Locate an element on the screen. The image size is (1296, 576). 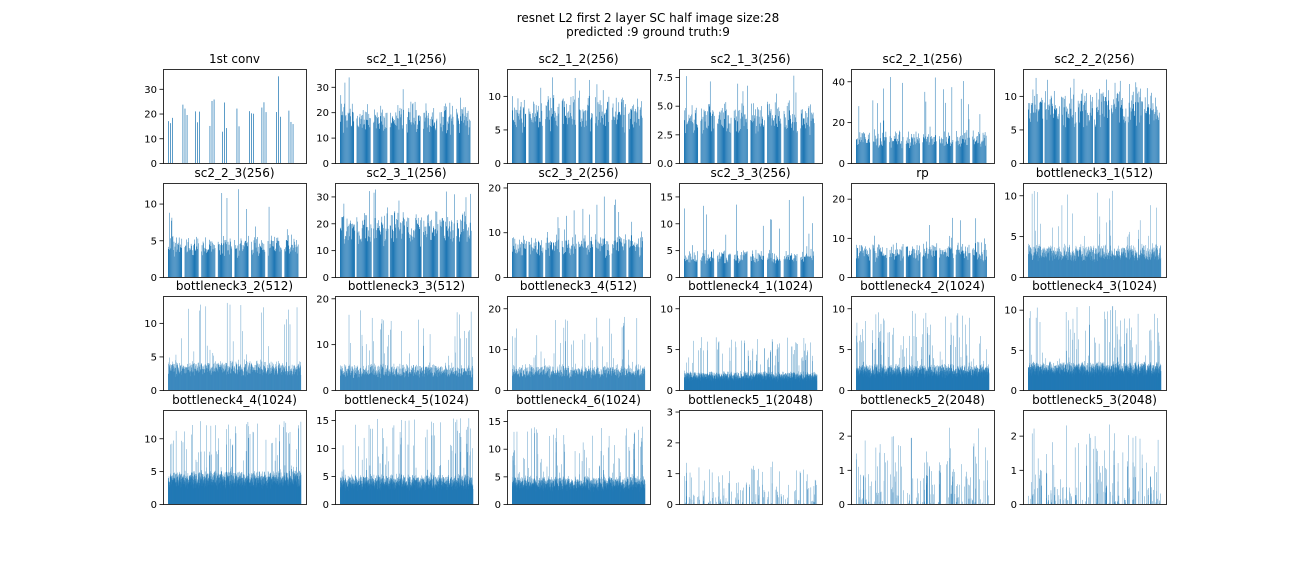
axes-frame is located at coordinates (751, 116).